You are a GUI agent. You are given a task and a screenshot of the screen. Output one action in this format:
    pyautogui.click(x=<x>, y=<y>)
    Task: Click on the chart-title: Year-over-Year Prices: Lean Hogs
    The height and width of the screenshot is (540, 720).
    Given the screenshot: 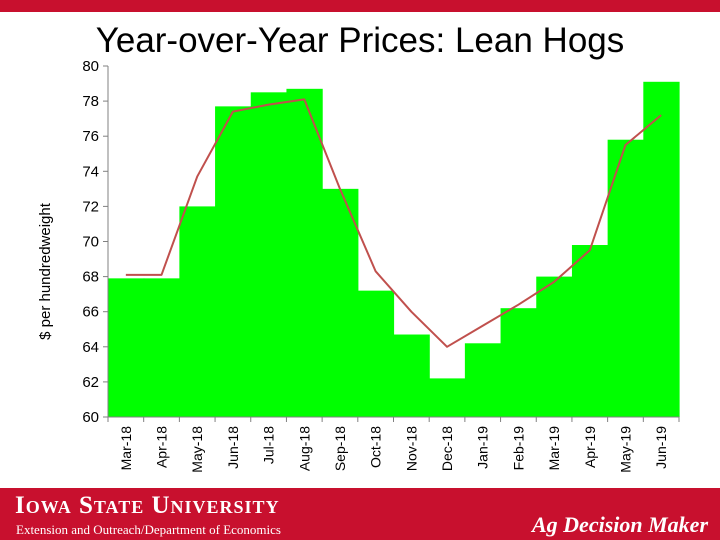 What is the action you would take?
    pyautogui.click(x=360, y=40)
    